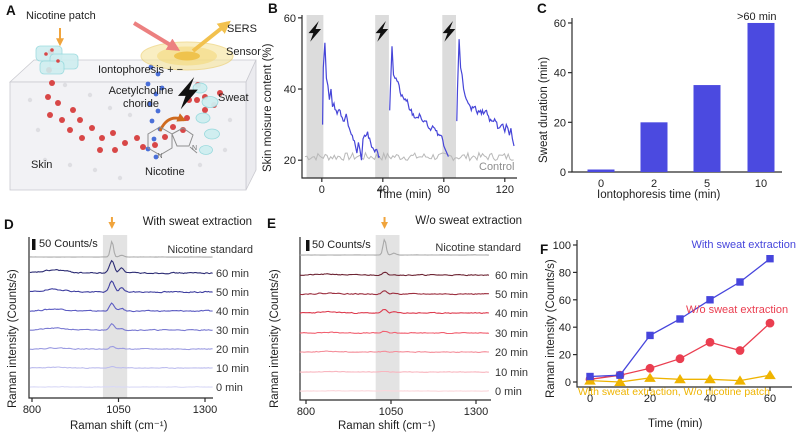  What do you see at coordinates (743, 245) in the screenshot?
I see `series-label-with-sweat: With sweat extraction` at bounding box center [743, 245].